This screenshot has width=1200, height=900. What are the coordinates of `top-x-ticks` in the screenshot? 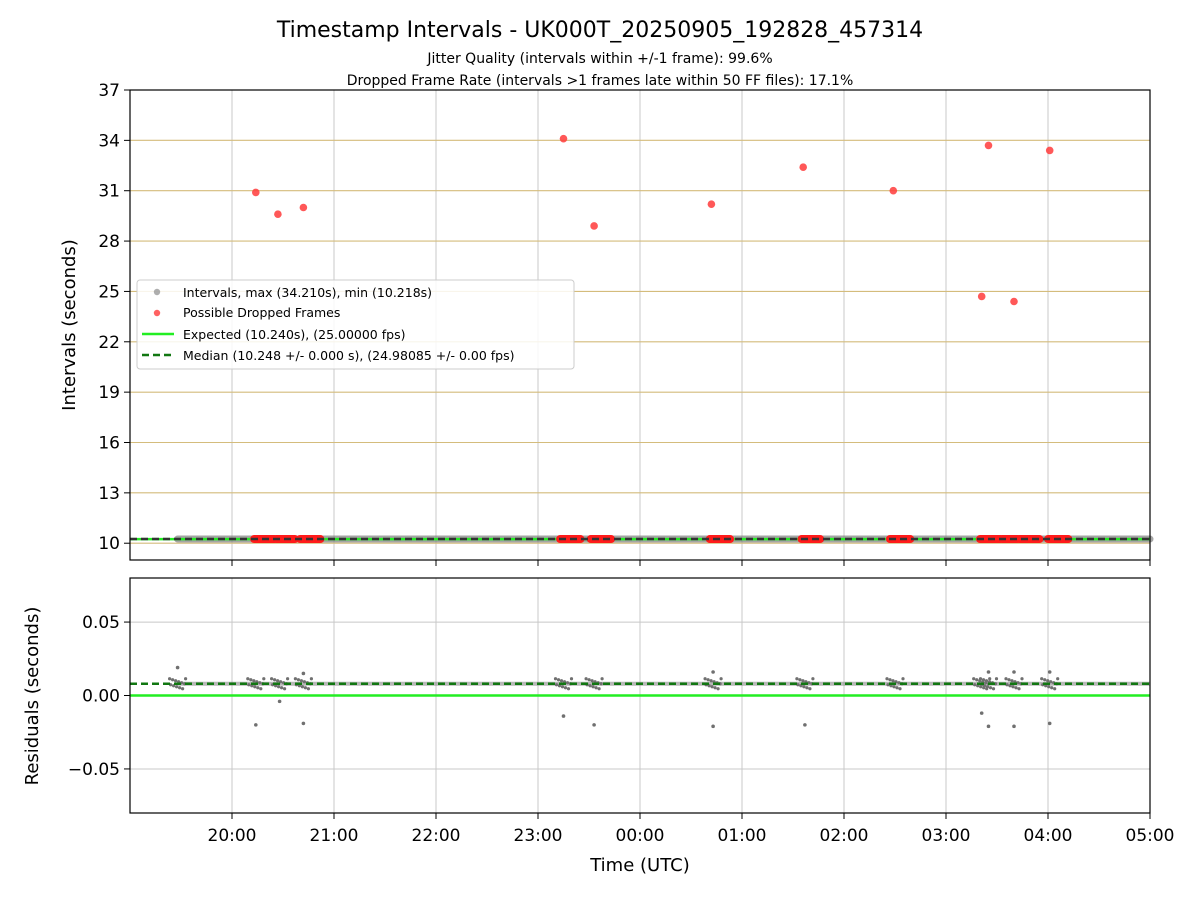 It's located at (691, 563).